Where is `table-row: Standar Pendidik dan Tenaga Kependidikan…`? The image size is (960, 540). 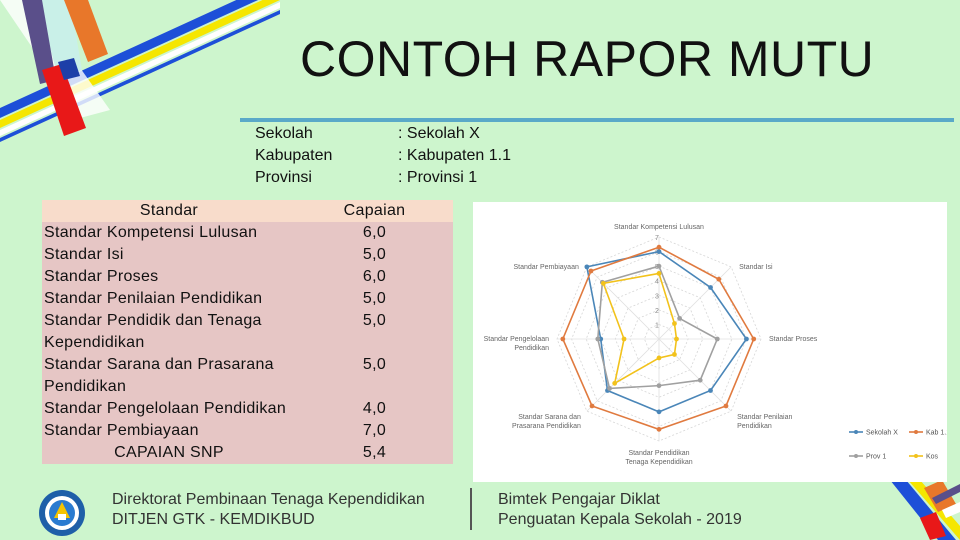 table-row: Standar Pendidik dan Tenaga Kependidikan… is located at coordinates (247, 332).